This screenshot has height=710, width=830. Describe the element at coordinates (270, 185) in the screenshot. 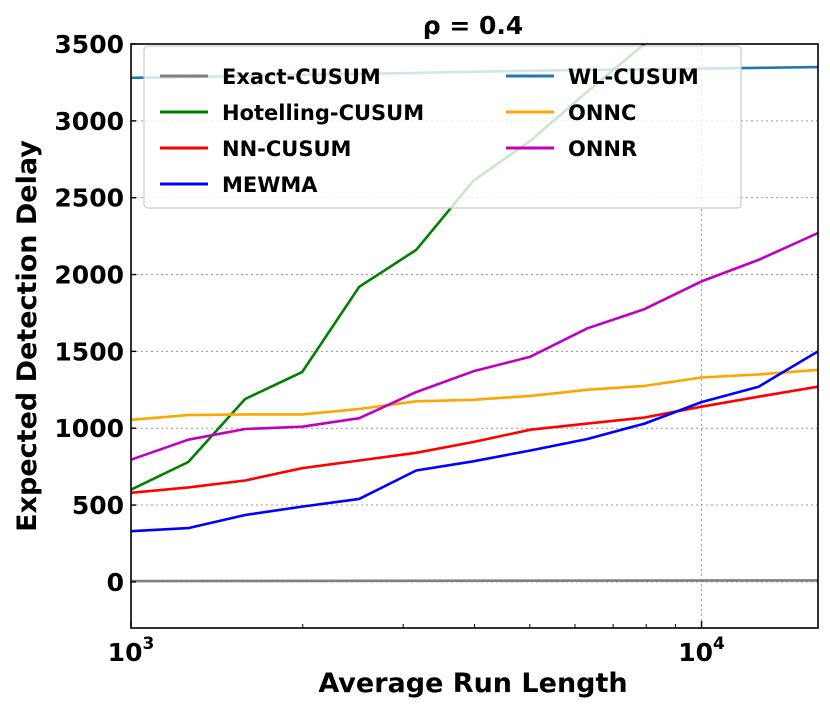

I see `legend-label: MEWMA` at that location.